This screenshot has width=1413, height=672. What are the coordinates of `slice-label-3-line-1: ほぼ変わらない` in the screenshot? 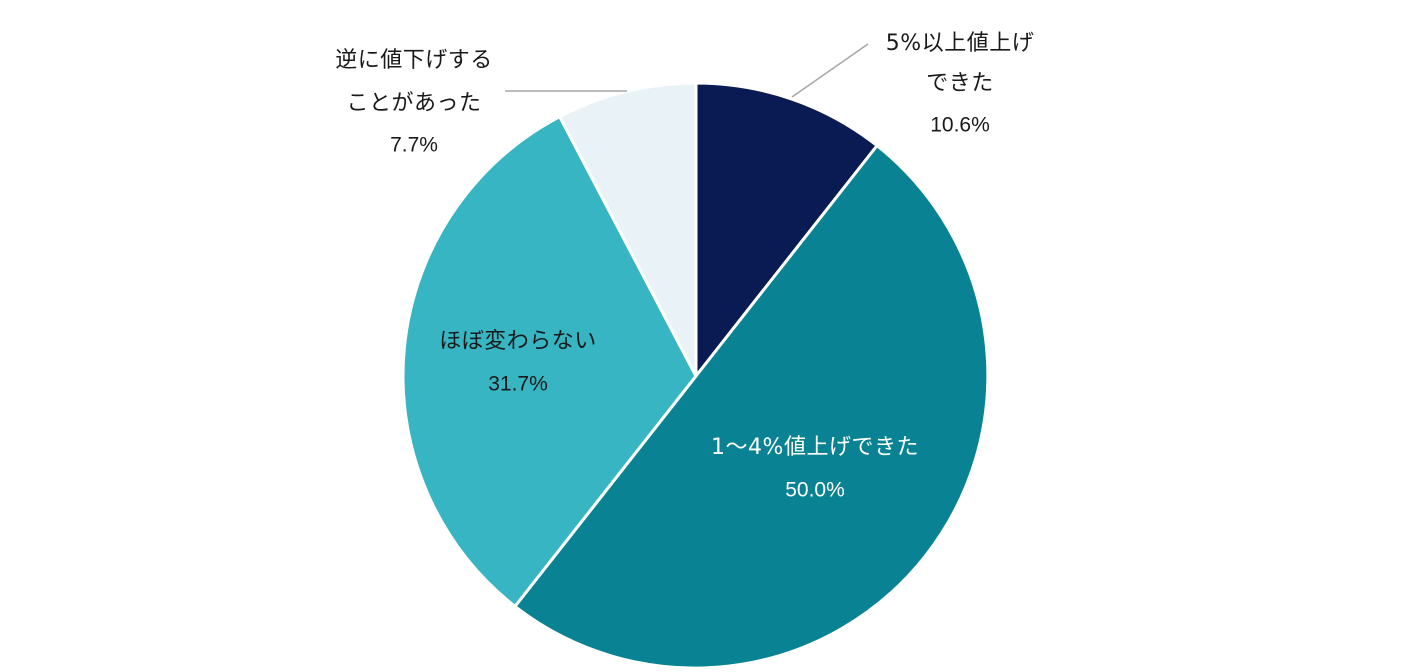 It's located at (518, 341).